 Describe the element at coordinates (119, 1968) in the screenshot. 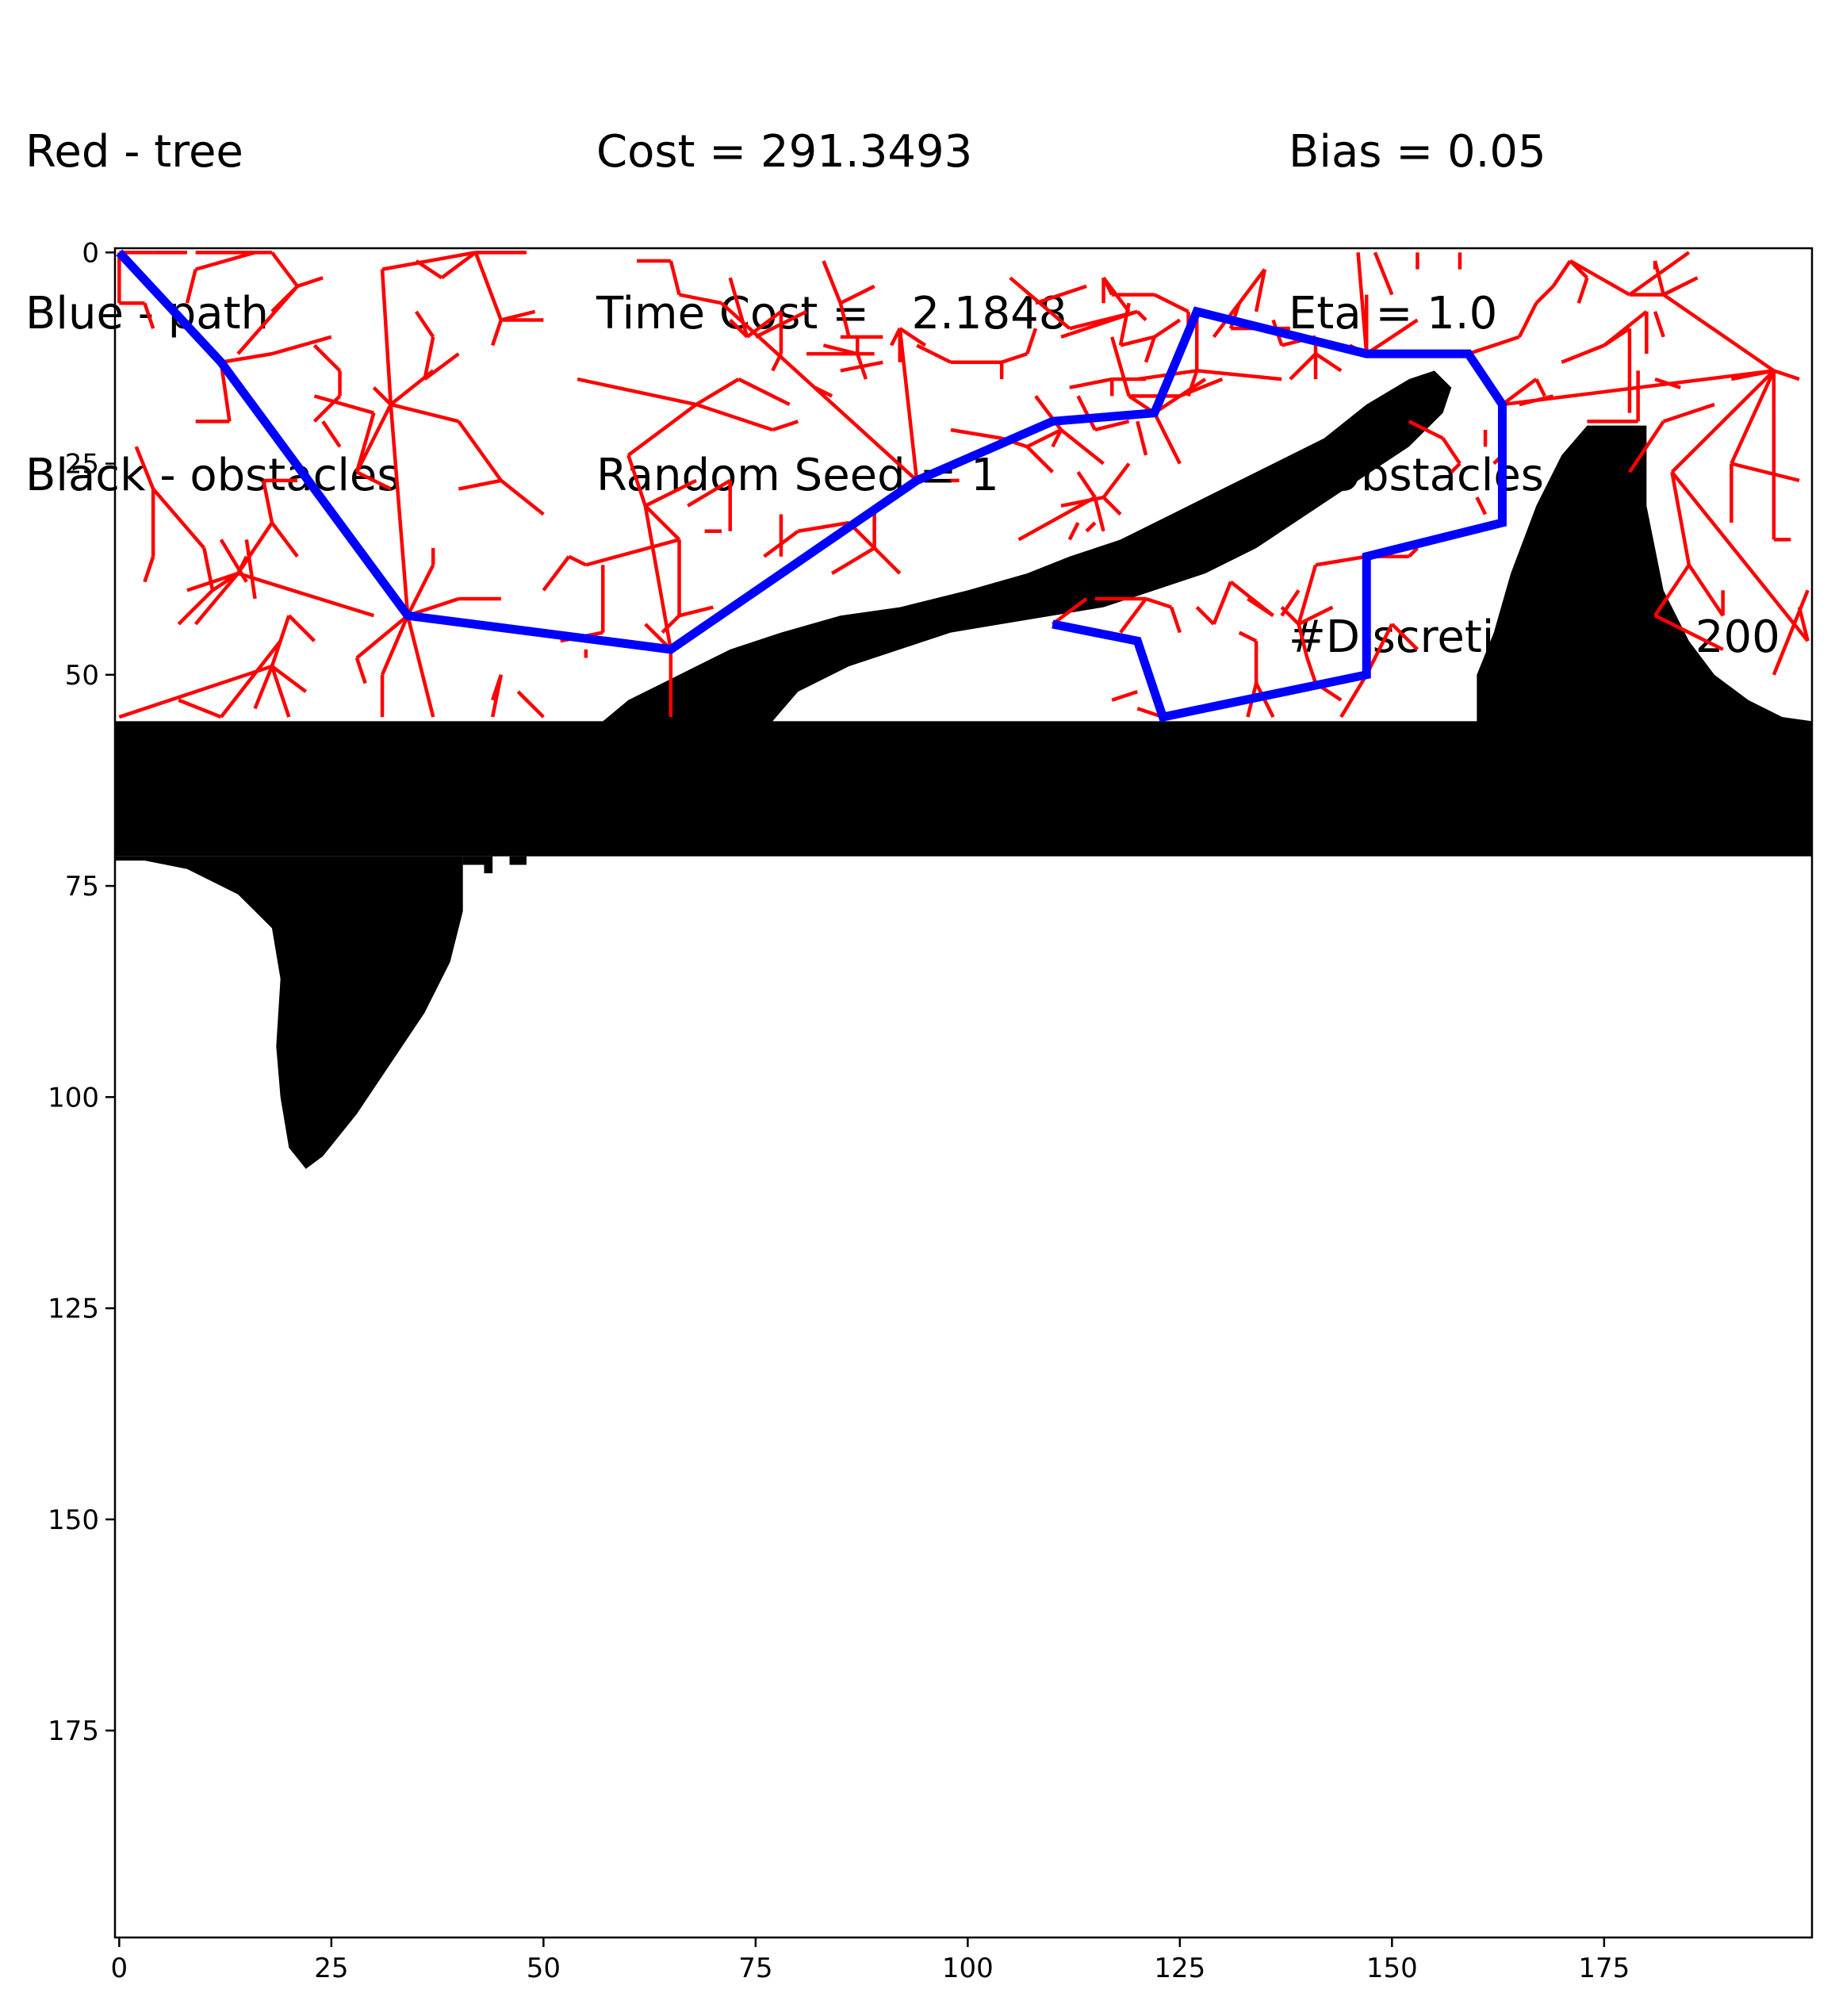

I see `x-tick-label: 0` at that location.